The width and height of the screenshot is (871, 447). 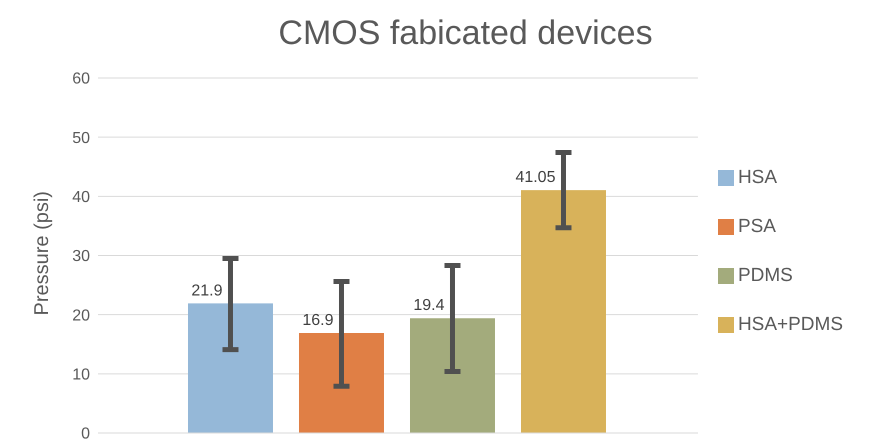 What do you see at coordinates (429, 305) in the screenshot?
I see `data-label: 19.4` at bounding box center [429, 305].